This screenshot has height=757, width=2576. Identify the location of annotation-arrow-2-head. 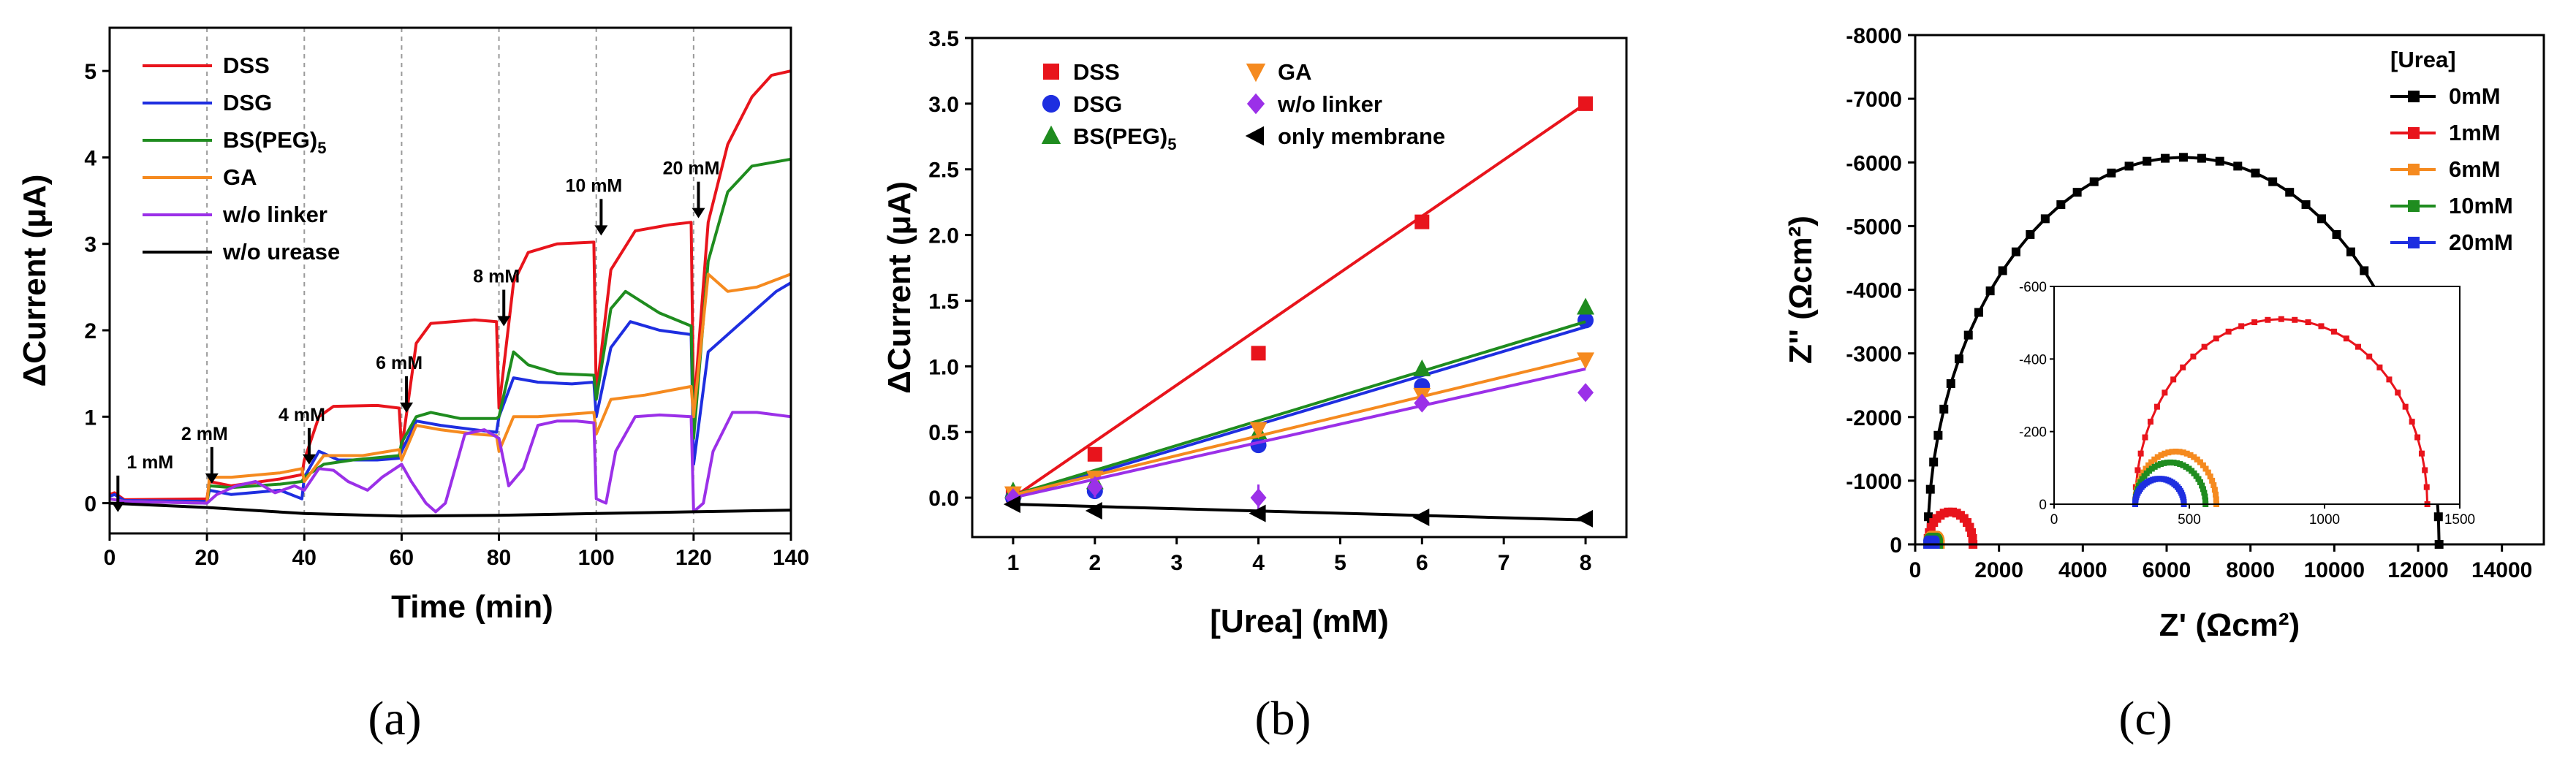
(309, 459).